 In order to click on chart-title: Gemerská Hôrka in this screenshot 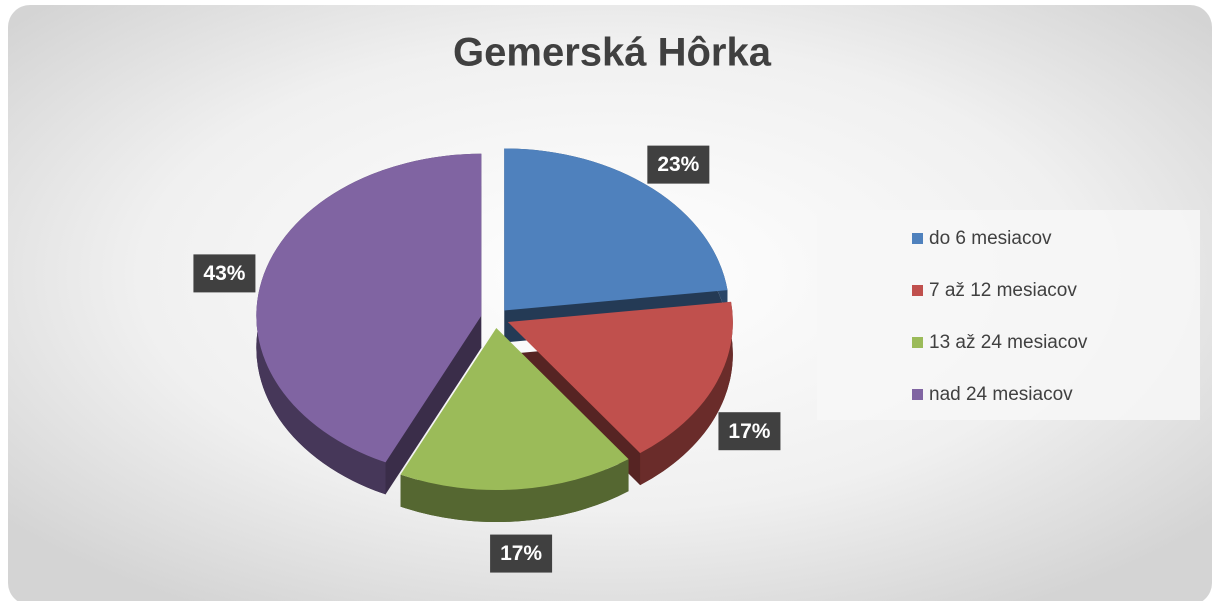, I will do `click(612, 53)`.